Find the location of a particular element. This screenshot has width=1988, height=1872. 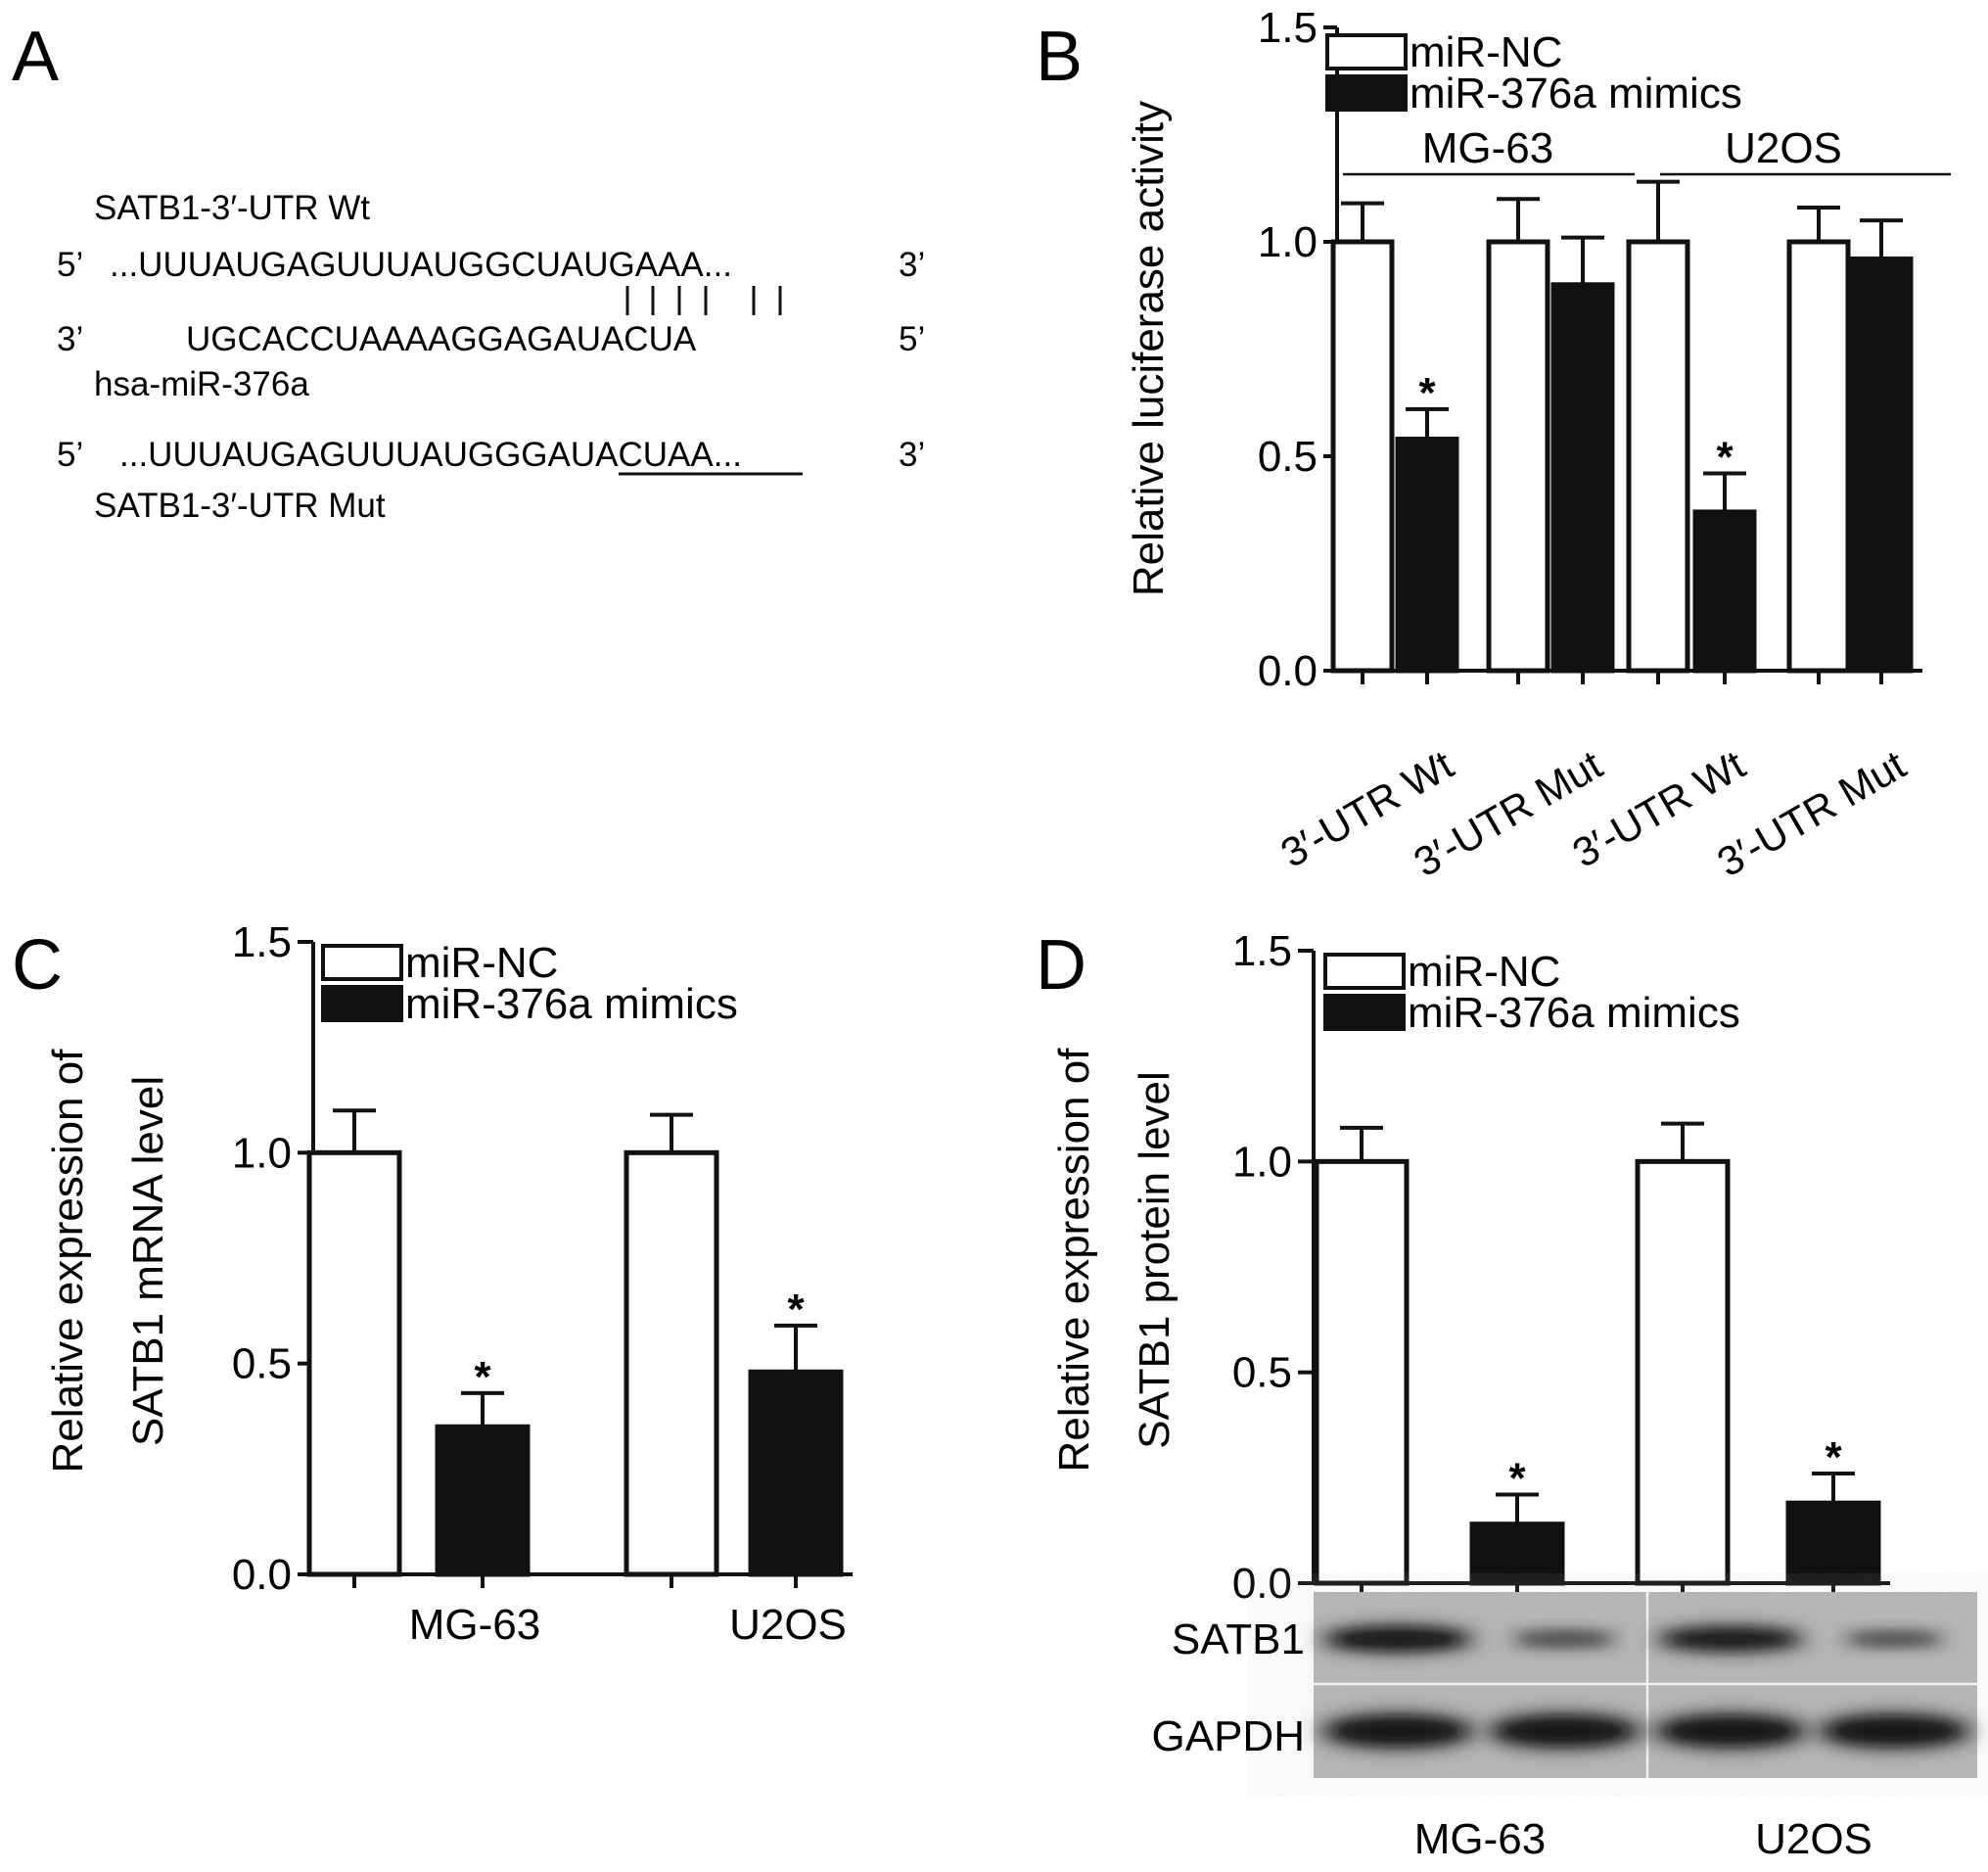

mir-3prime: 3’ is located at coordinates (70, 339).